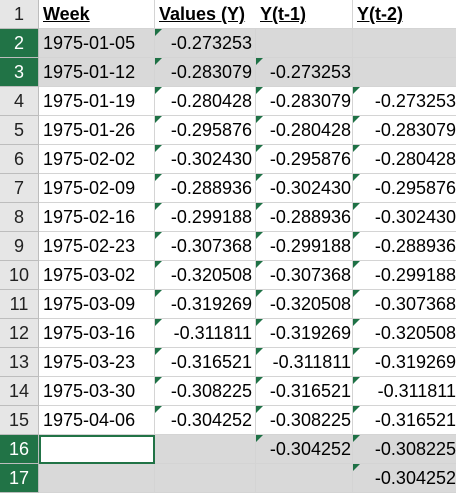 This screenshot has height=500, width=456. I want to click on row-header: 7, so click(19, 188).